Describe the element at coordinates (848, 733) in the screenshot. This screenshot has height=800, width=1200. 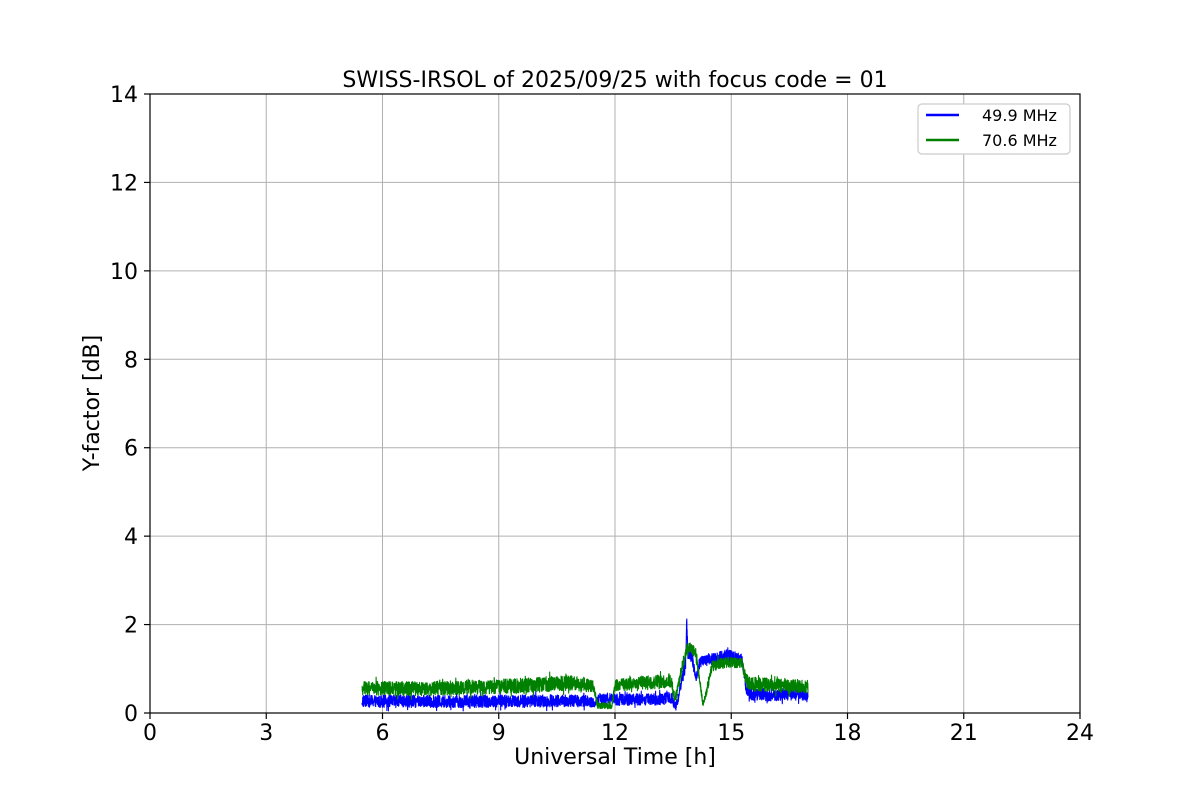
I see `x-tick-label: 18` at that location.